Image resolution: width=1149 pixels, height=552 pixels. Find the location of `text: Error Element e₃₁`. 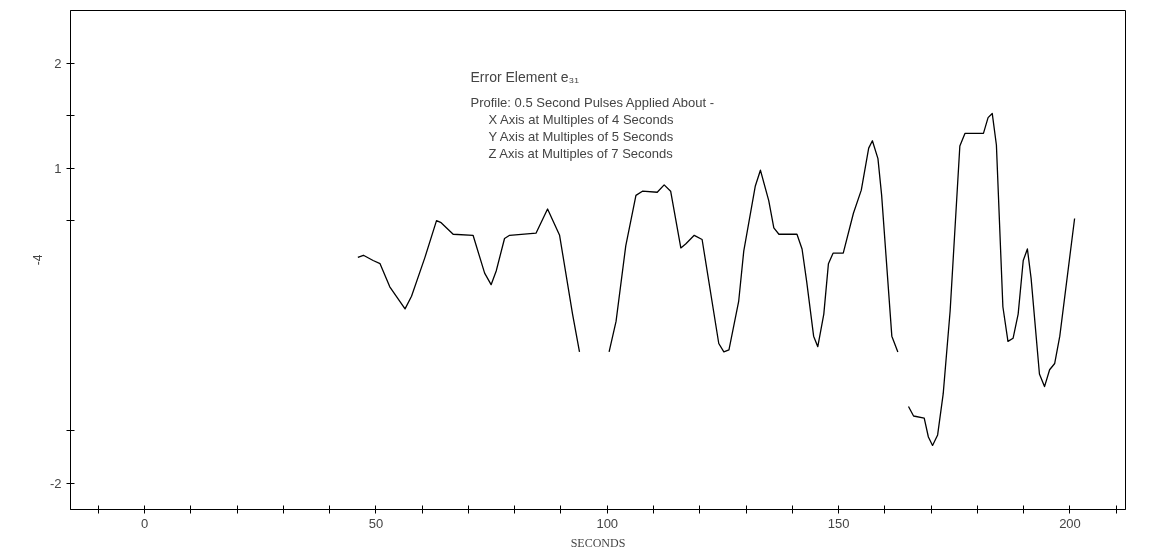

text: Error Element e₃₁ is located at coordinates (525, 76).